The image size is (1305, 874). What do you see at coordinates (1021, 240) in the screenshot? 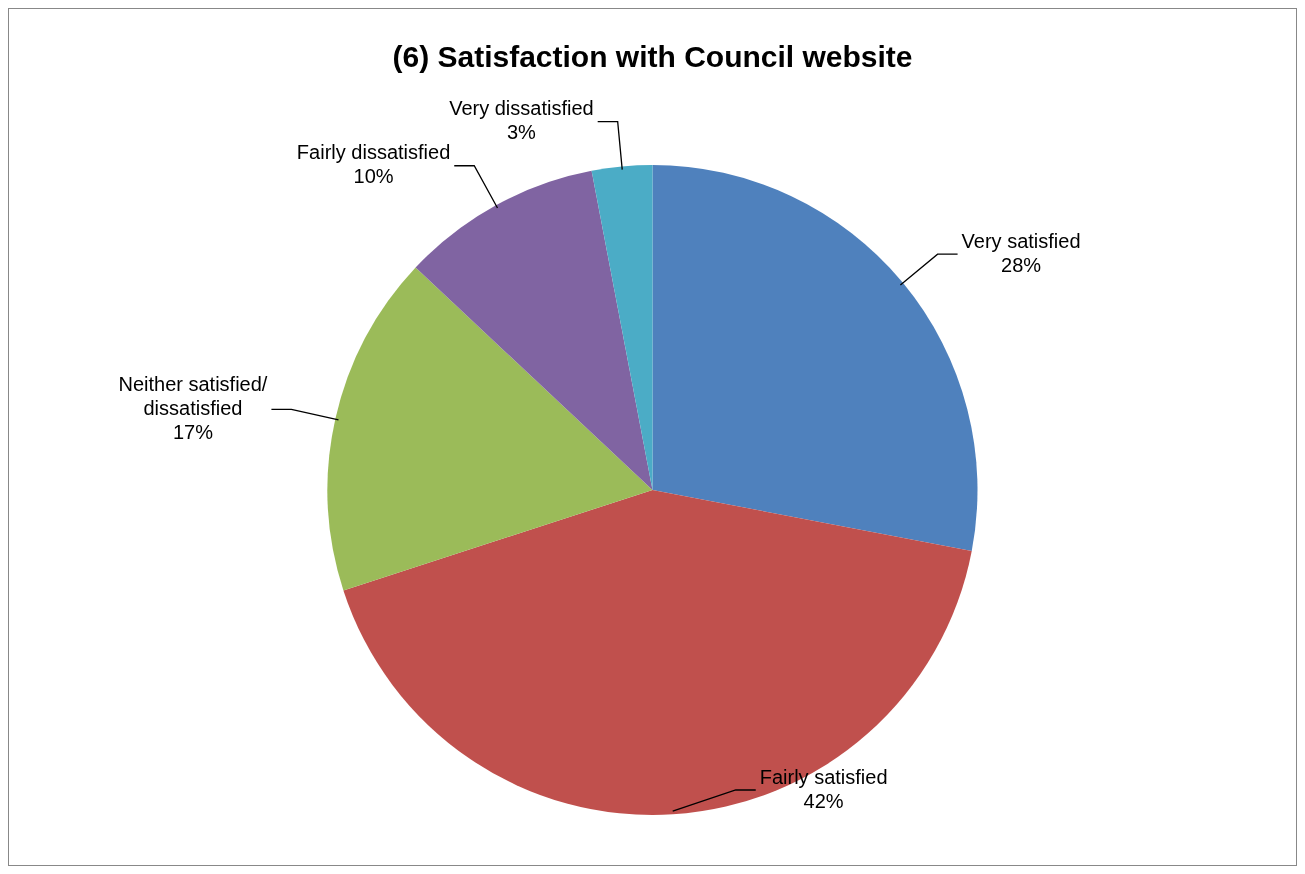
I see `slice-label: Very satisfied` at bounding box center [1021, 240].